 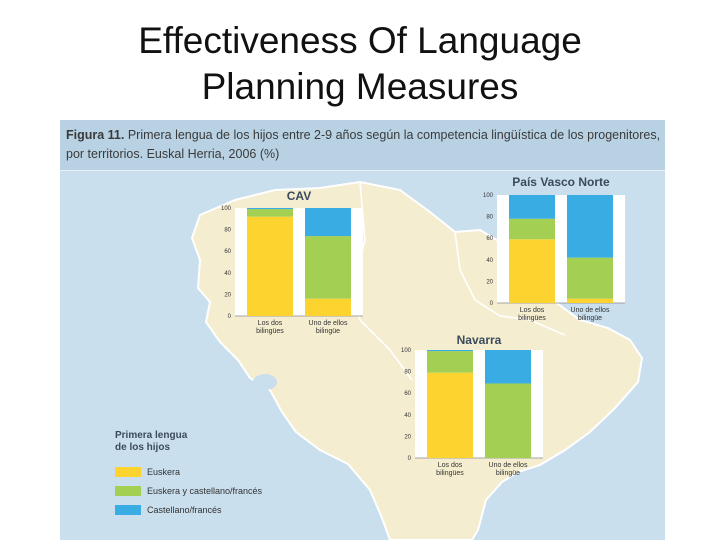 I want to click on legend-label-castellano: Castellano/francés, so click(x=184, y=509).